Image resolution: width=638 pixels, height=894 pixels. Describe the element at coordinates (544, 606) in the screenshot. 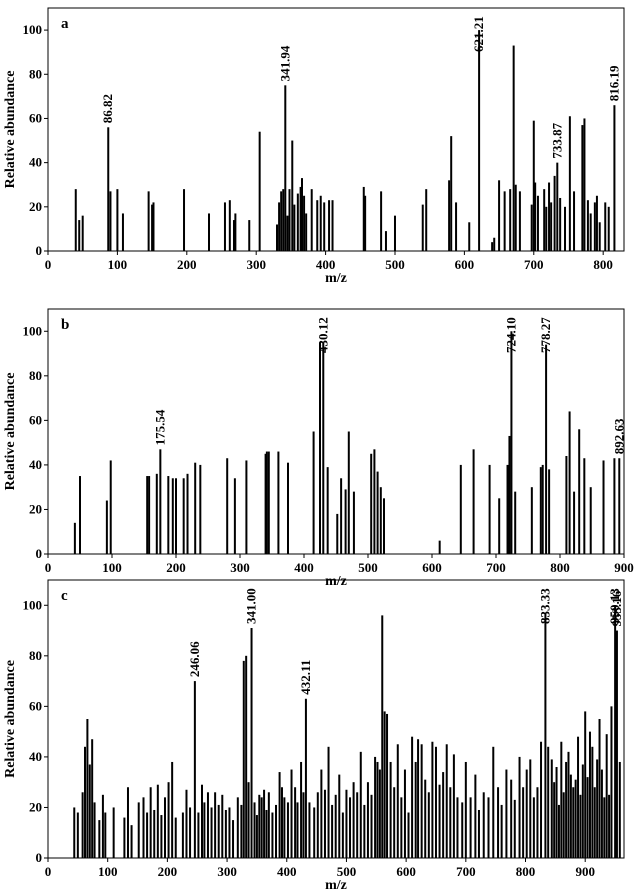

I see `peak-label: 833.33` at that location.